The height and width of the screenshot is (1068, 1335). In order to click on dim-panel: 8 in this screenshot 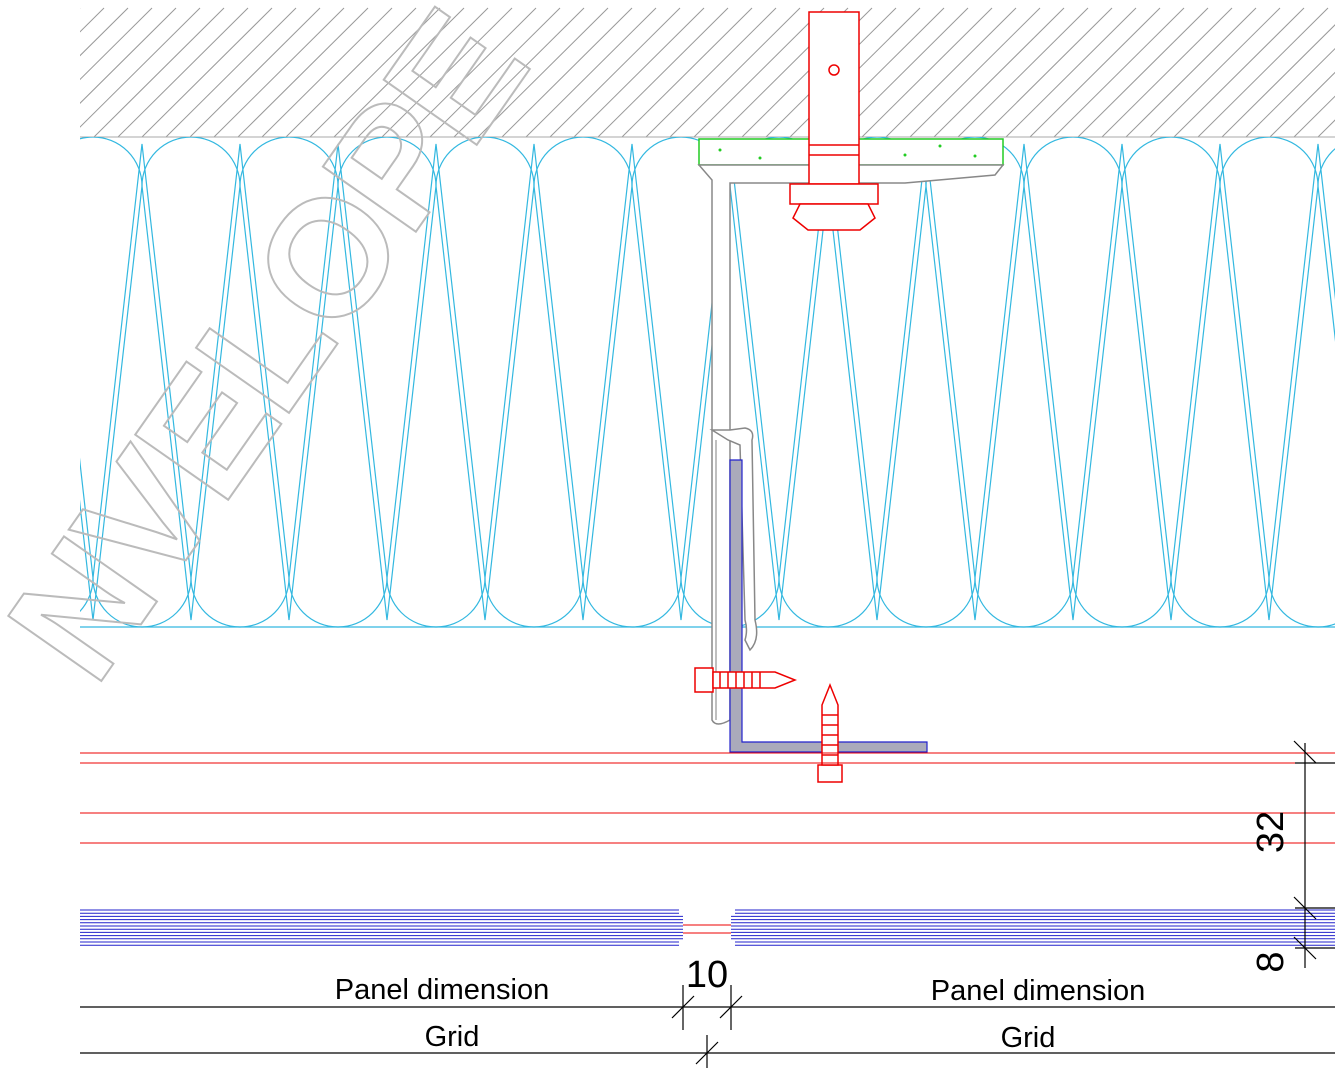, I will do `click(1271, 961)`.